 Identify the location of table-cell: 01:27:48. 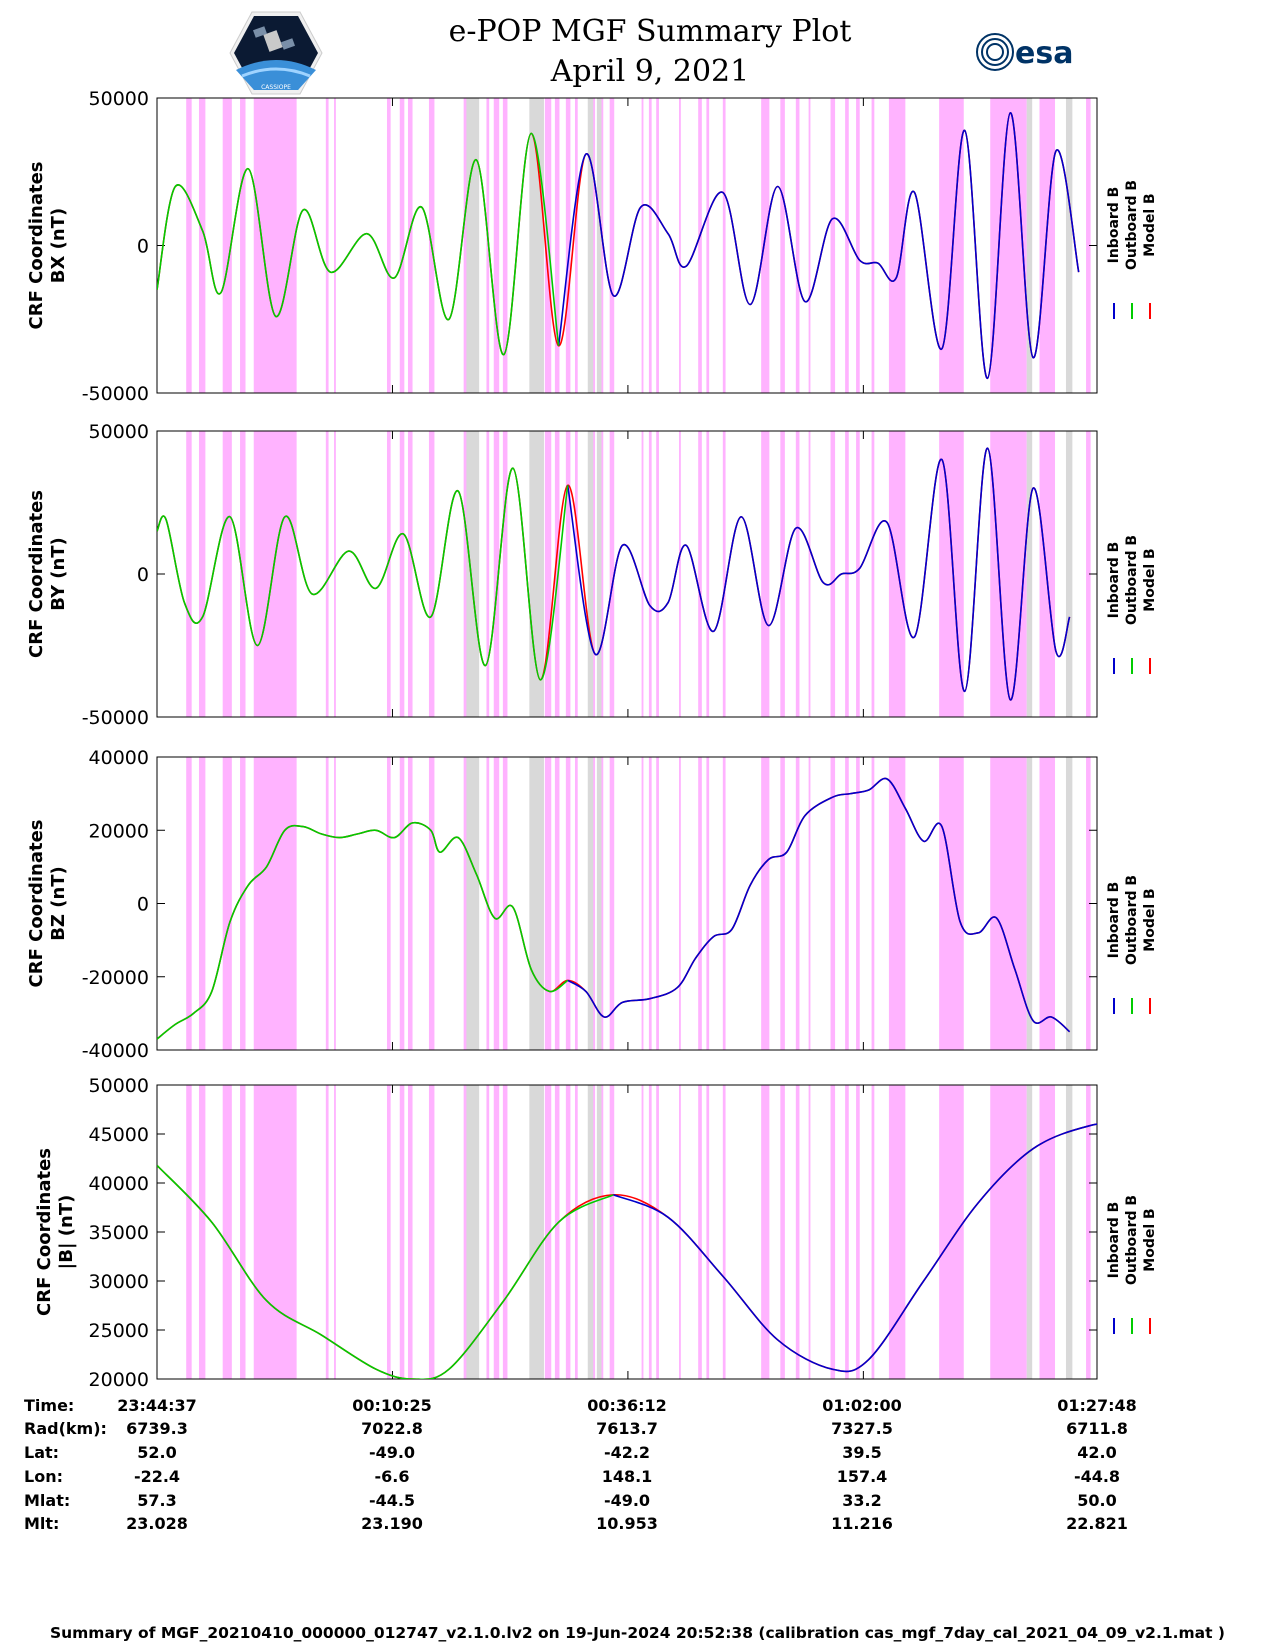
(1097, 1405).